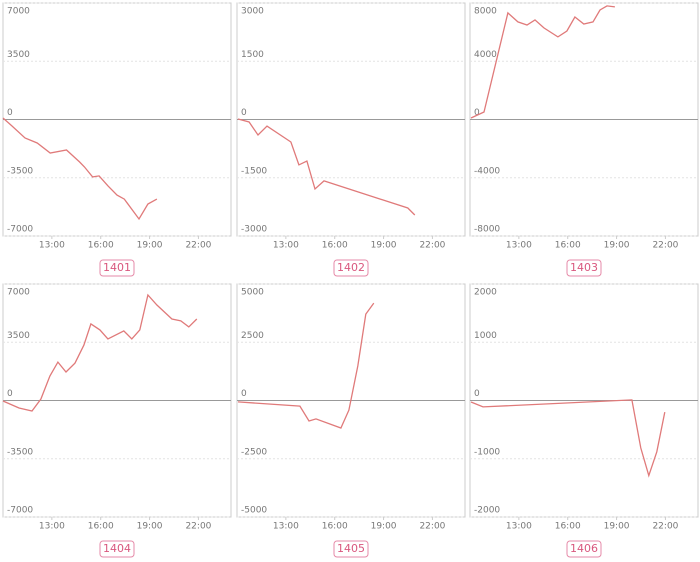  What do you see at coordinates (487, 511) in the screenshot?
I see `y-tick-label: -2000` at bounding box center [487, 511].